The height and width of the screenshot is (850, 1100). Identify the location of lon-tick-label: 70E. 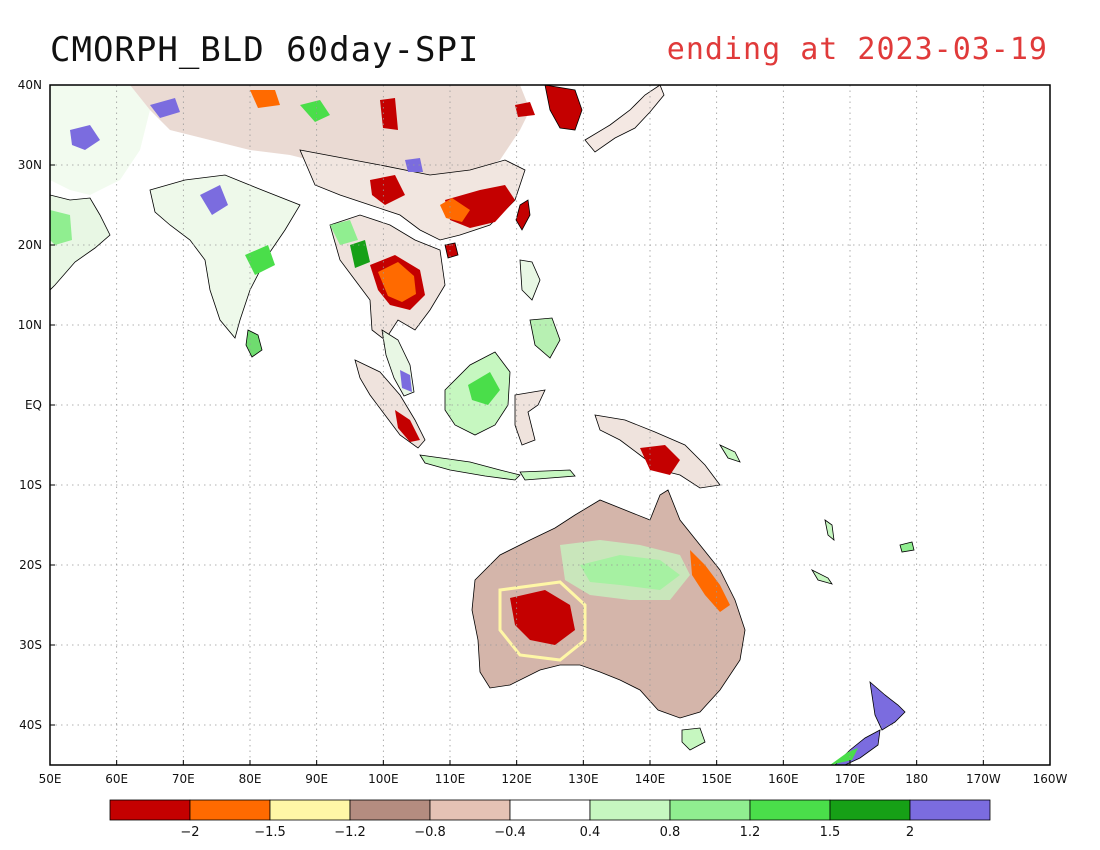
(183, 779).